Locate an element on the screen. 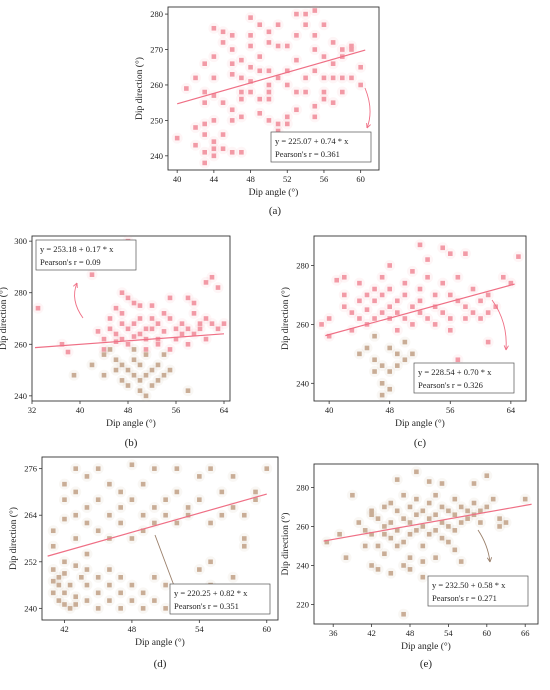  x-tick-label: 42 is located at coordinates (64, 629).